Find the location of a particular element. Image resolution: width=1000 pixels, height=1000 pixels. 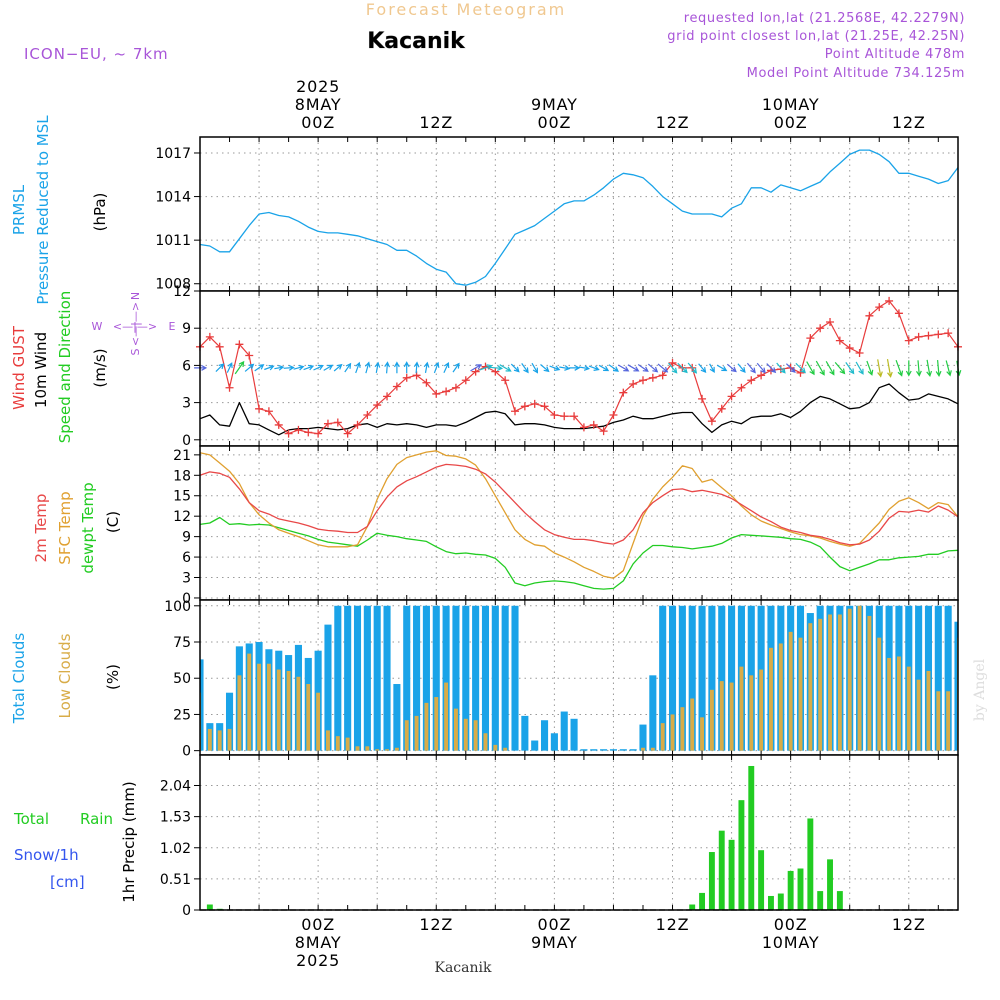

rain-label: Rain is located at coordinates (96, 819).